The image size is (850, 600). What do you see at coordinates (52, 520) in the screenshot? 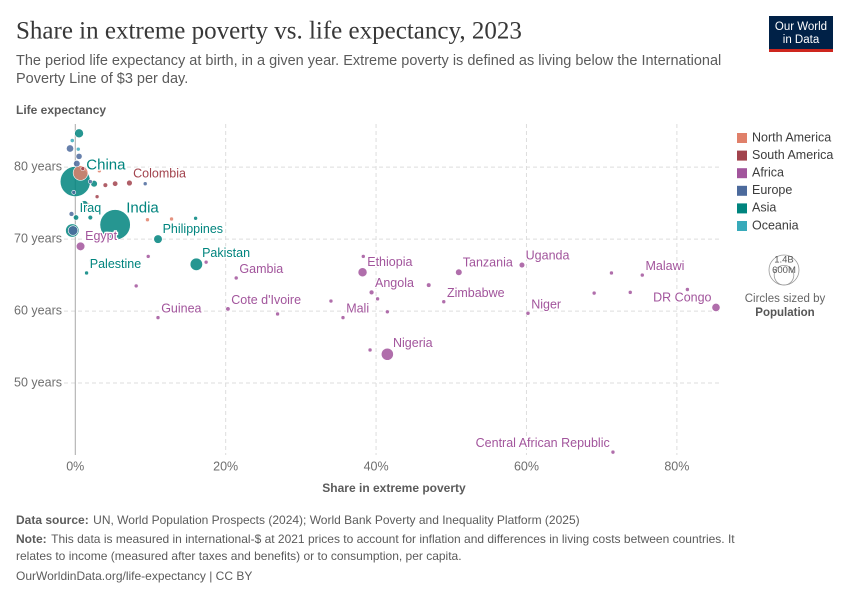
I see `source-label: Data source:` at bounding box center [52, 520].